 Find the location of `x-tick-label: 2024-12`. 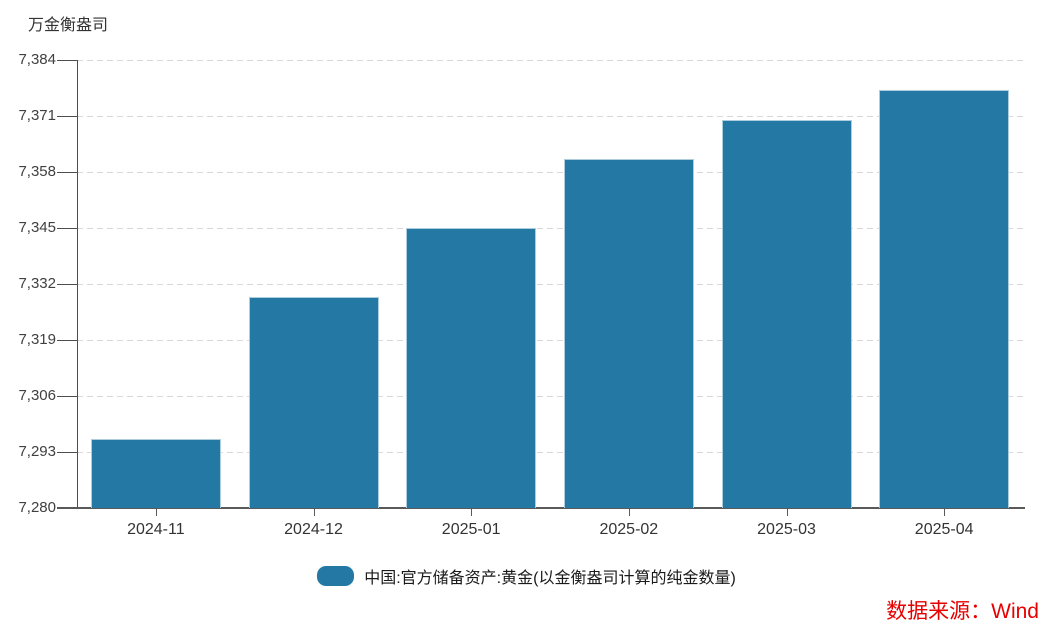

x-tick-label: 2024-12 is located at coordinates (313, 529).